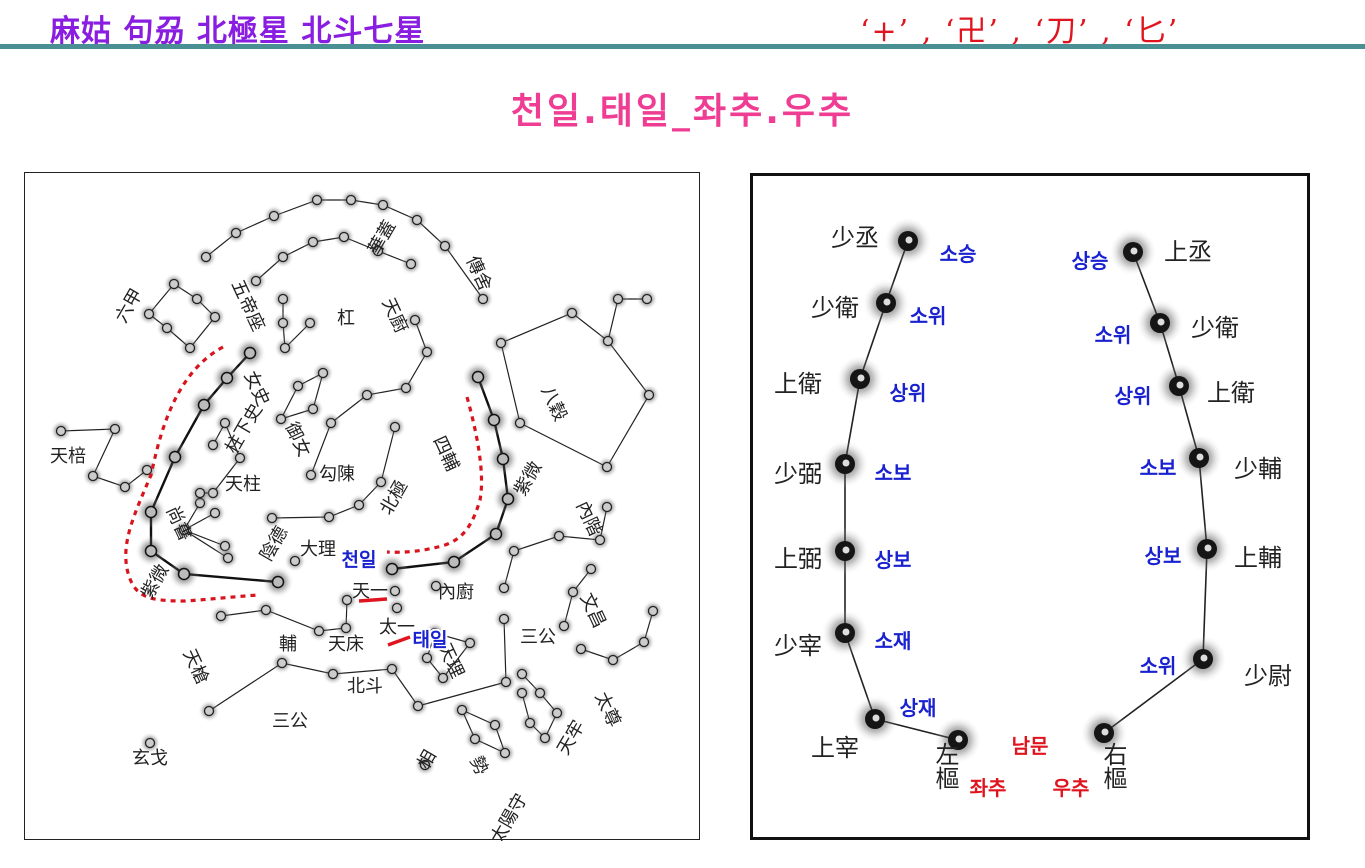  What do you see at coordinates (478, 765) in the screenshot?
I see `constellation-label: 勢` at bounding box center [478, 765].